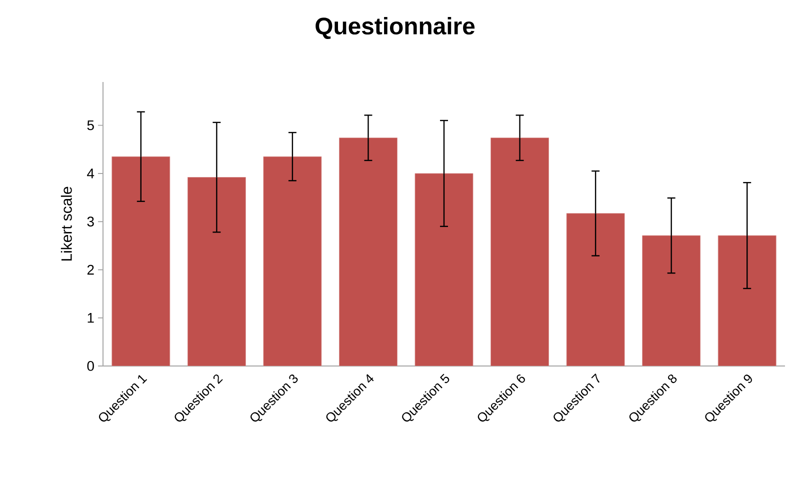 The image size is (791, 480). Describe the element at coordinates (90, 173) in the screenshot. I see `y-tick-label: 4` at that location.